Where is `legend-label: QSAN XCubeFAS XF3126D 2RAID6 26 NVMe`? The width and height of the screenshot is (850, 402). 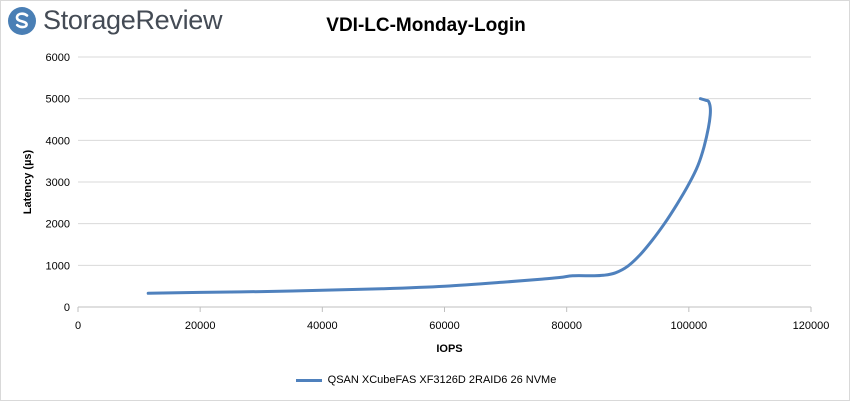 legend-label: QSAN XCubeFAS XF3126D 2RAID6 26 NVMe is located at coordinates (442, 380).